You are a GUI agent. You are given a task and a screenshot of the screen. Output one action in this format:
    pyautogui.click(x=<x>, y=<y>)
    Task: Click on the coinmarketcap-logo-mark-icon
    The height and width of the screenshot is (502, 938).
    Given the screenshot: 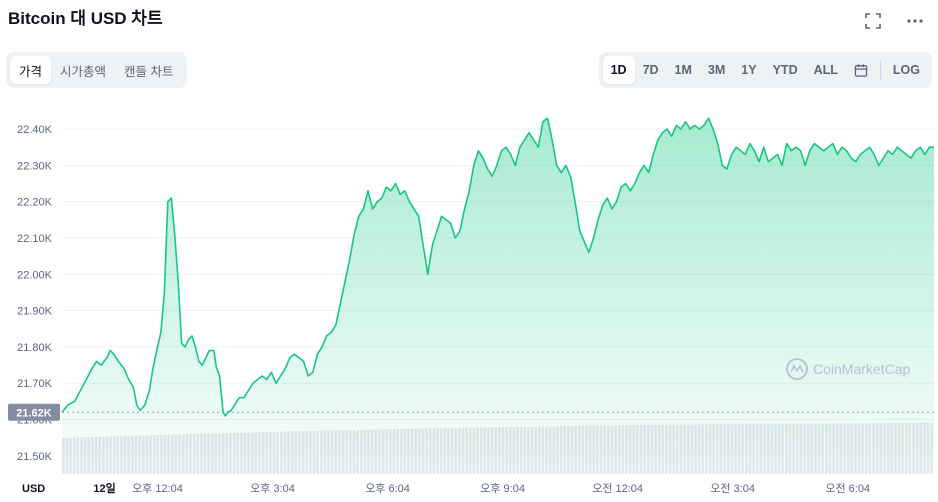 What is the action you would take?
    pyautogui.click(x=797, y=368)
    